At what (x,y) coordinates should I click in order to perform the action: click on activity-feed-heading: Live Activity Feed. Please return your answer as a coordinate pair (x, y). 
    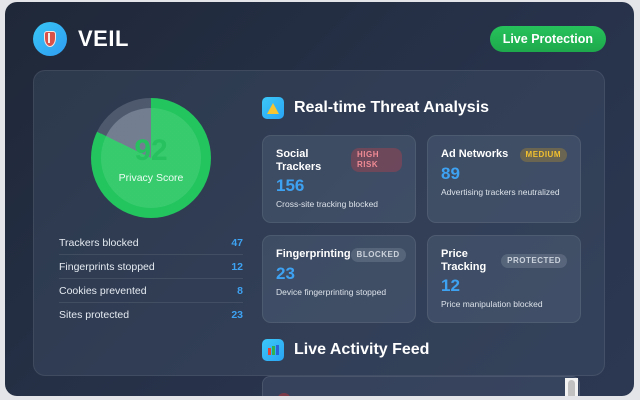
    Looking at the image, I should click on (345, 350).